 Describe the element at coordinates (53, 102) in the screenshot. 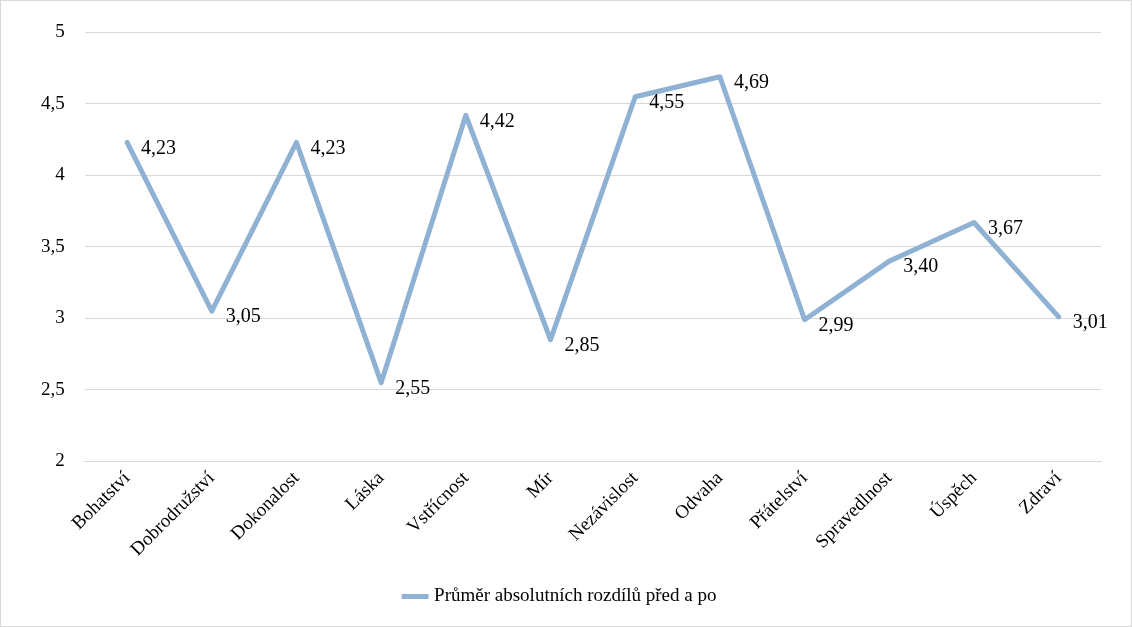

I see `y-tick-label: 4,5` at that location.